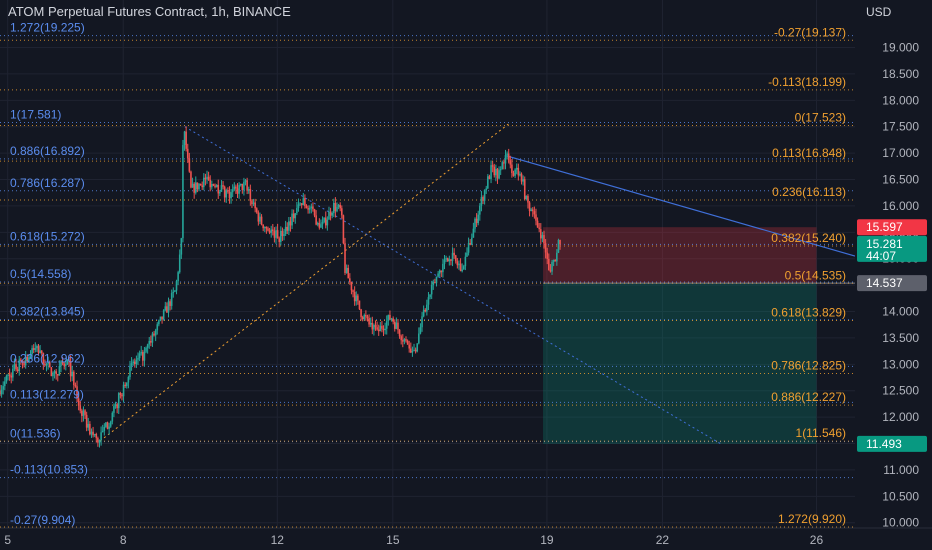 The width and height of the screenshot is (932, 550). Describe the element at coordinates (900, 127) in the screenshot. I see `price-tick-label: 17.500` at that location.